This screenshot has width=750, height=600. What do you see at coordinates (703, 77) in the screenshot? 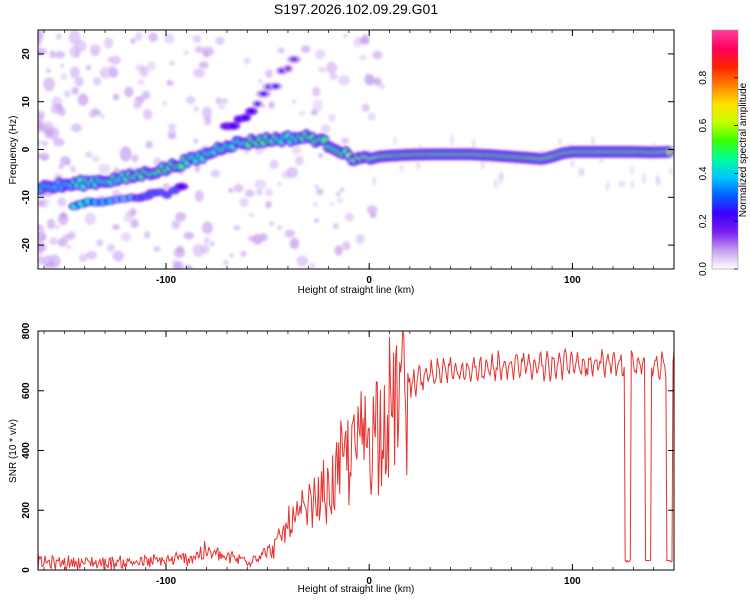
I see `colorbar-tick-label: 0.8` at bounding box center [703, 77].